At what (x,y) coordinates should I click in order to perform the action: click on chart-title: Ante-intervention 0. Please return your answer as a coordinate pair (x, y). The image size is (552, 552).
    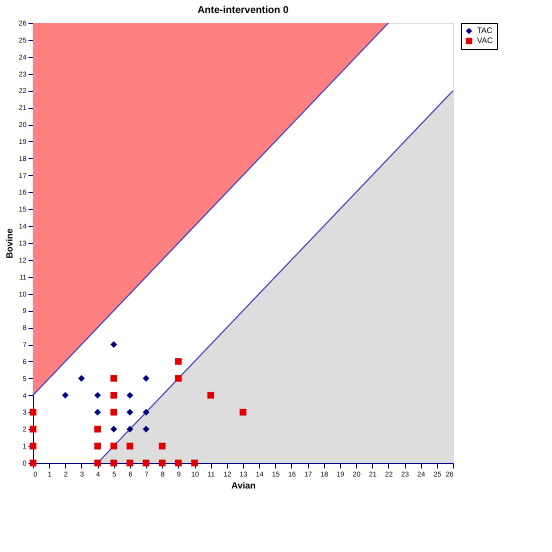
    Looking at the image, I should click on (243, 10).